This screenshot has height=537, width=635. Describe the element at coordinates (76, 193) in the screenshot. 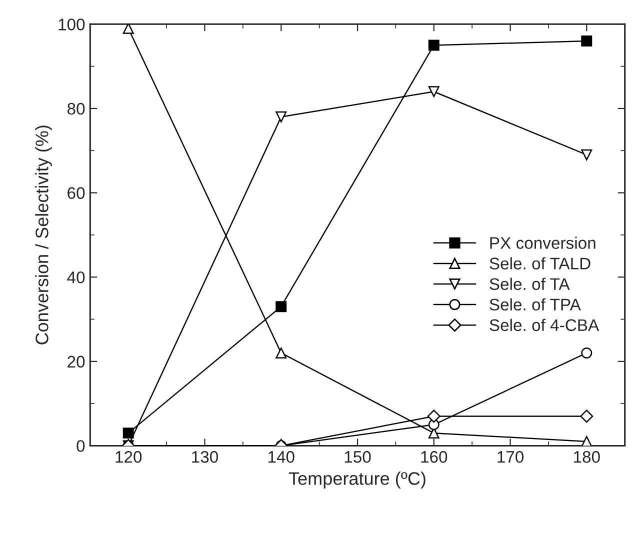

I see `y-tick-label: 60` at that location.